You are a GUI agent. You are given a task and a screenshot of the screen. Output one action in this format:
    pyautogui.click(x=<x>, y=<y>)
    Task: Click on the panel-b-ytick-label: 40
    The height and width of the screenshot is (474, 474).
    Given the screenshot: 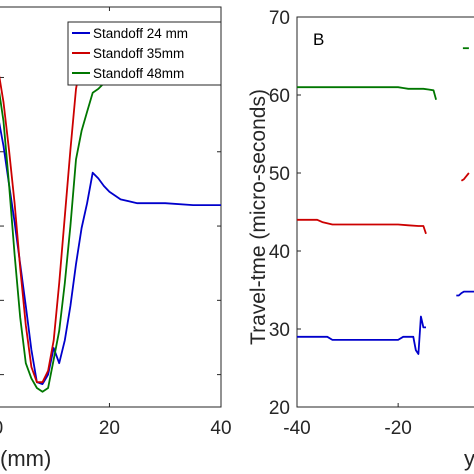 What is the action you would take?
    pyautogui.click(x=279, y=252)
    